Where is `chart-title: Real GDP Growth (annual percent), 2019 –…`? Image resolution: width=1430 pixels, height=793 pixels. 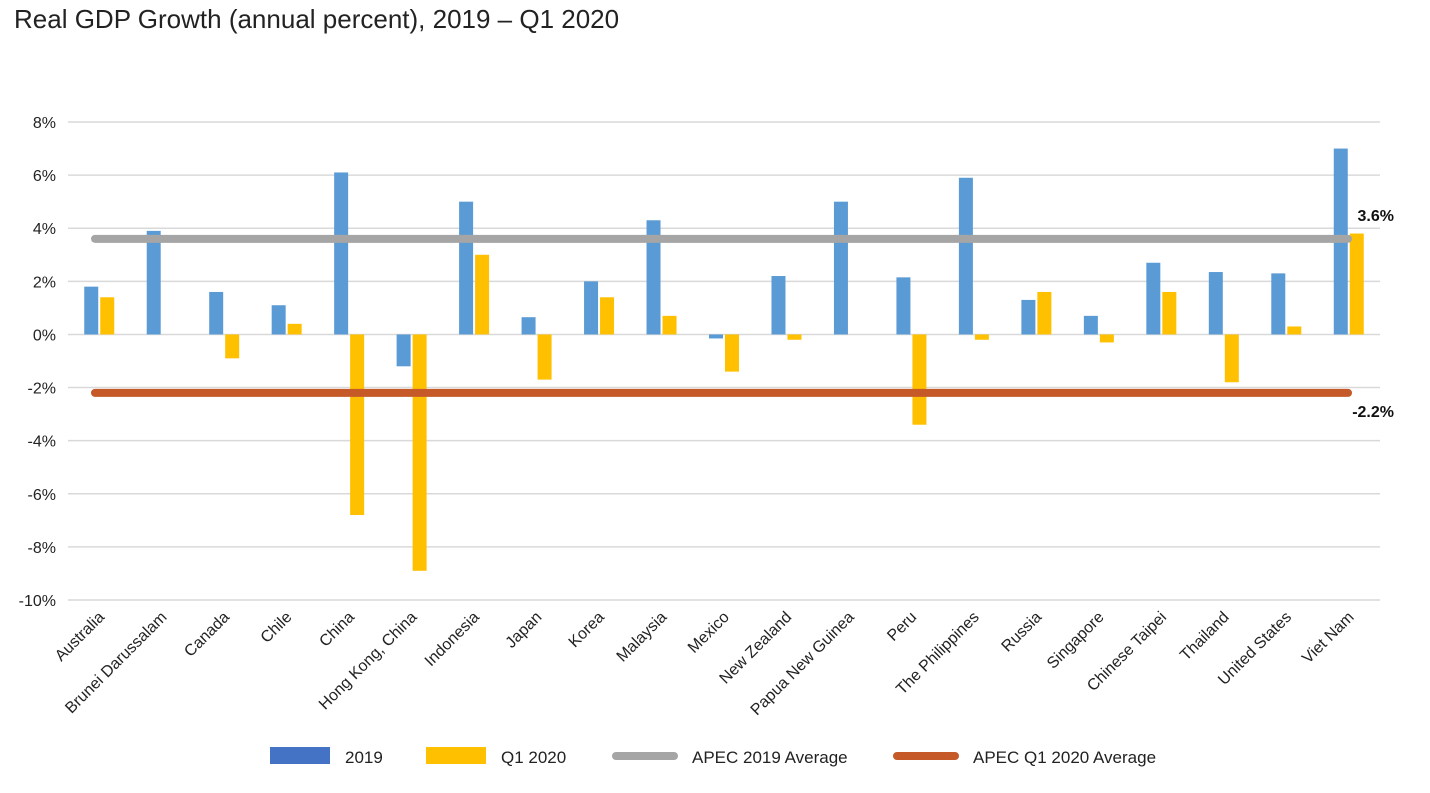
chart-title: Real GDP Growth (annual percent), 2019 –… is located at coordinates (317, 19).